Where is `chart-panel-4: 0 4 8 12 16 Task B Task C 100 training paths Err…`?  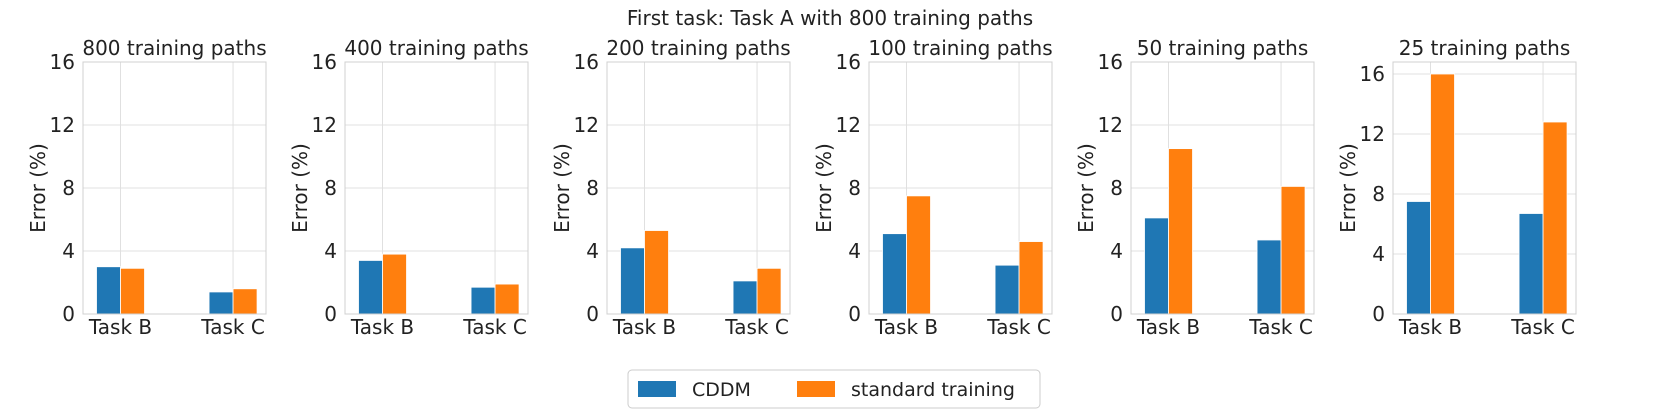
chart-panel-4: 0 4 8 12 16 Task B Task C 100 training paths Err… is located at coordinates (932, 187).